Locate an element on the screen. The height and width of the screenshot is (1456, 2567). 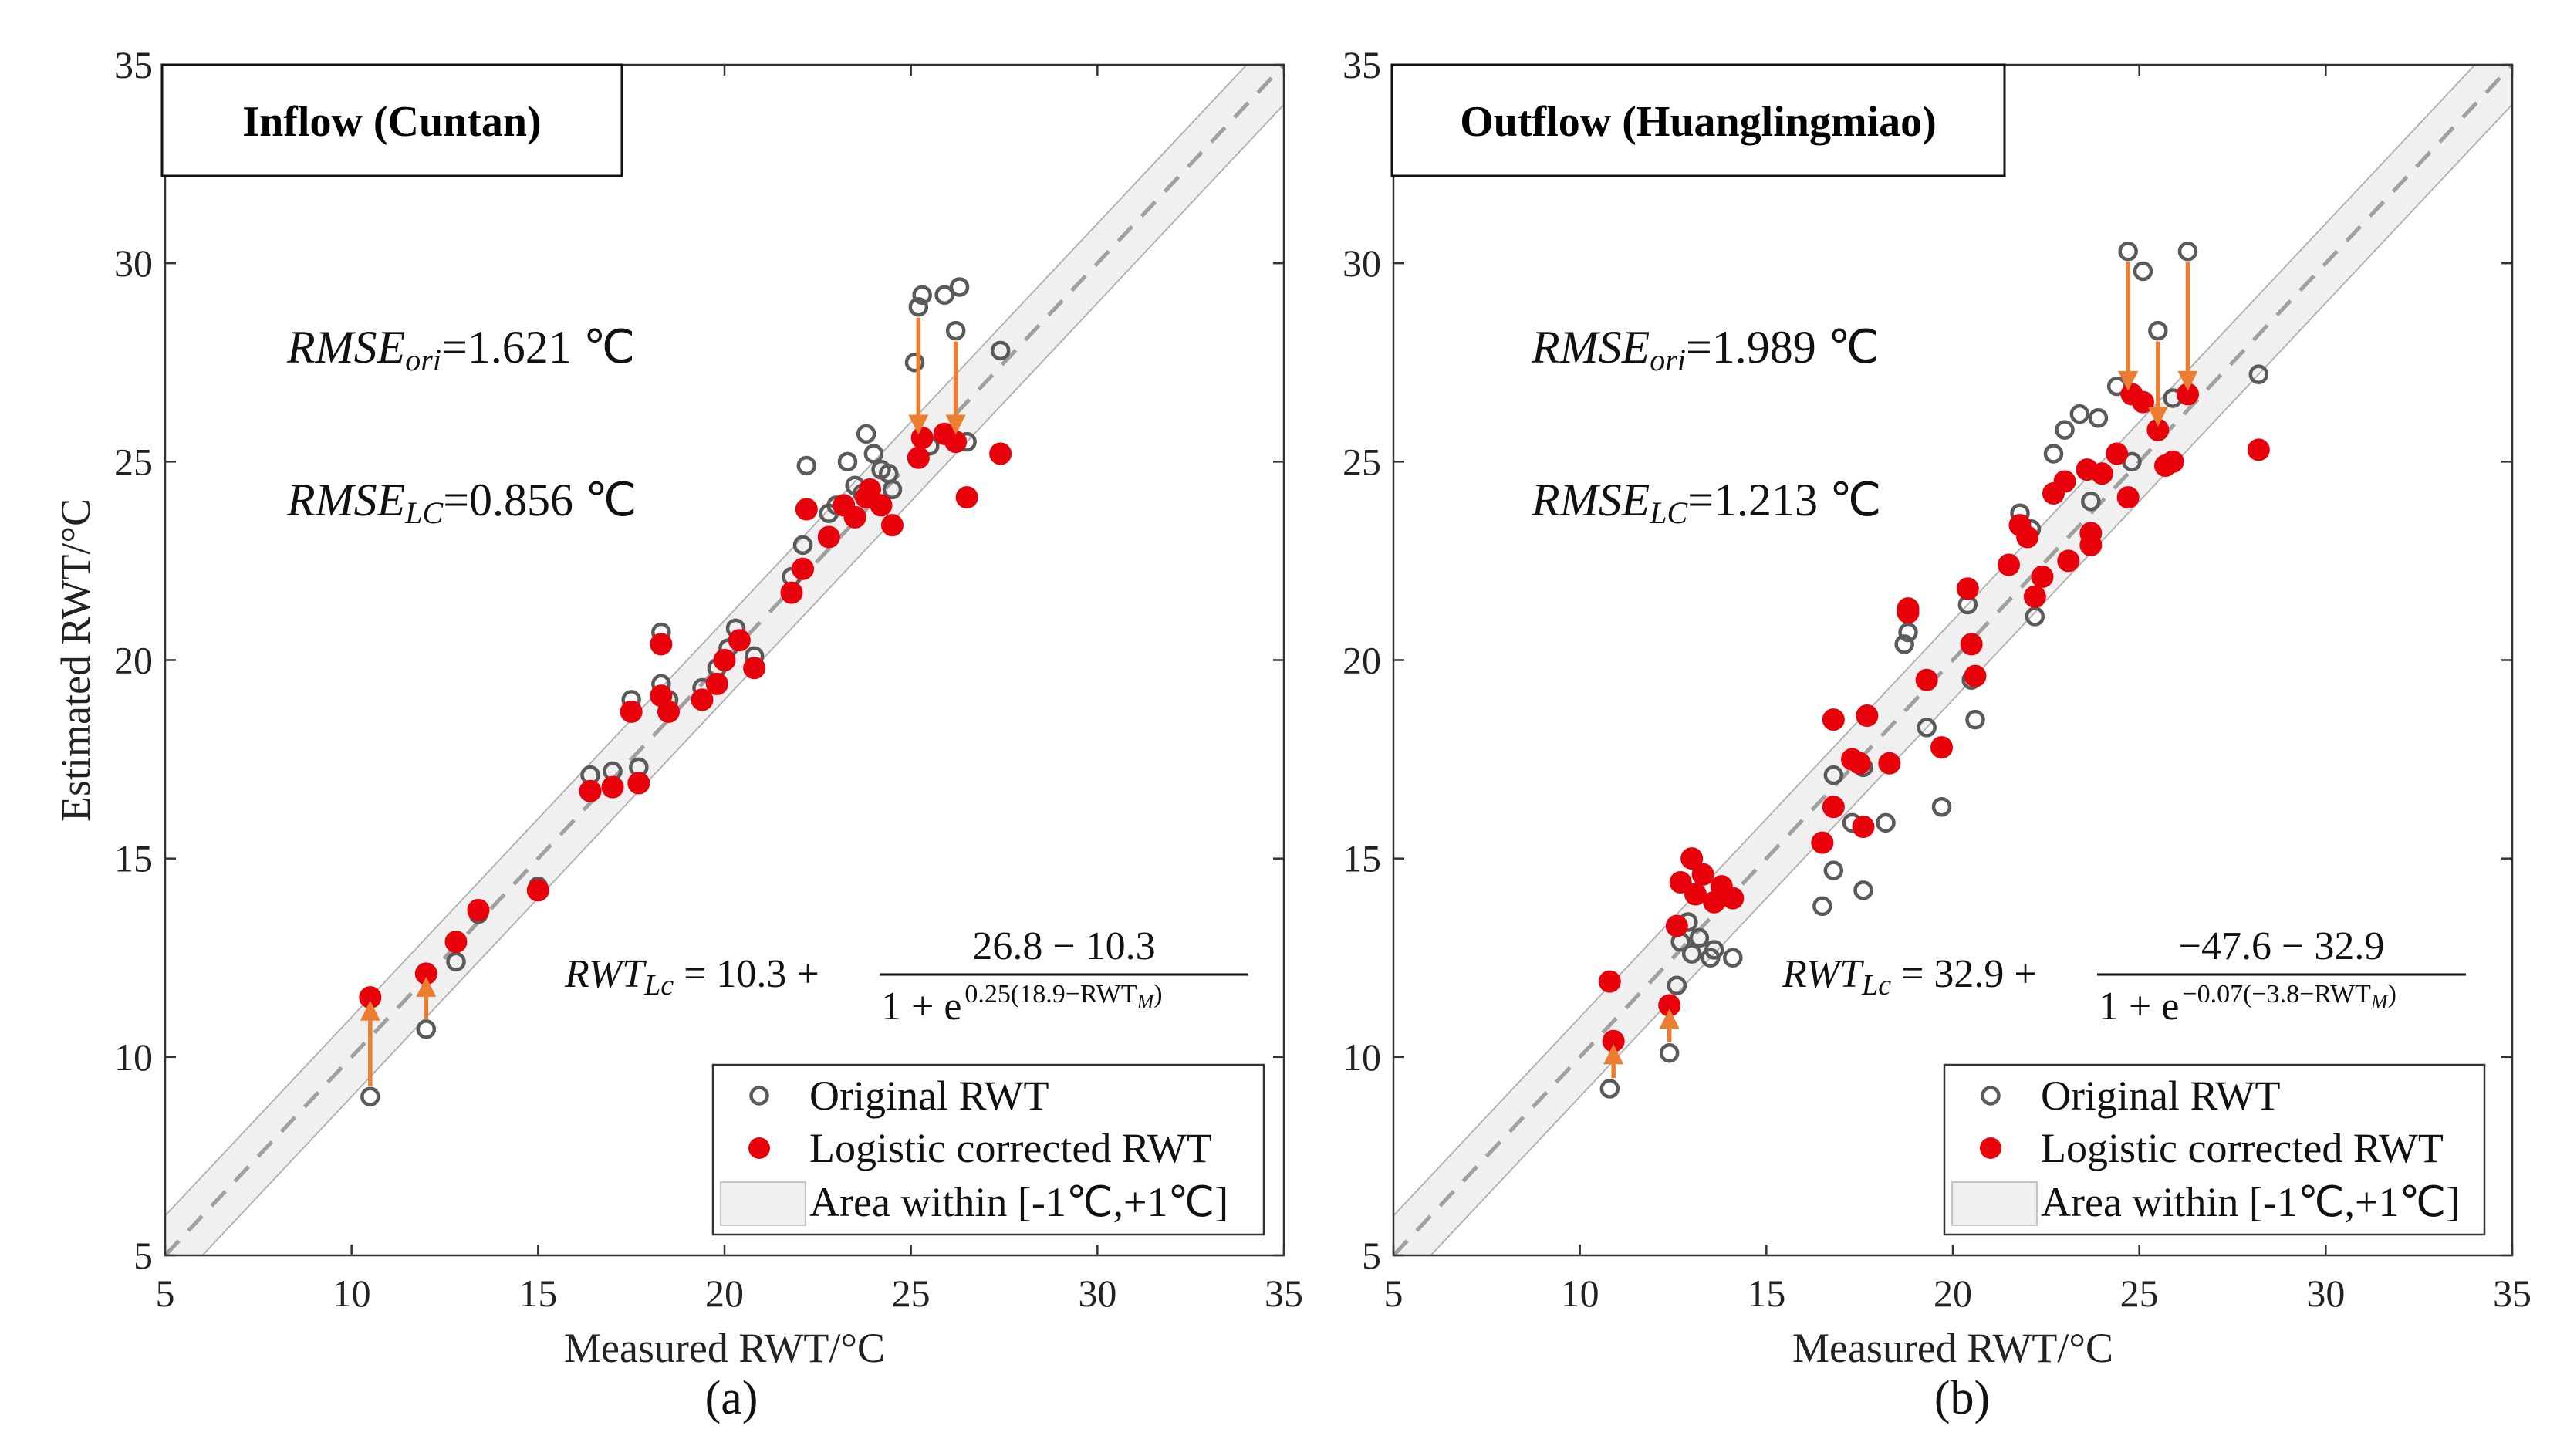
legend-band-label: Area within [-1℃,+1℃] is located at coordinates (1018, 1202).